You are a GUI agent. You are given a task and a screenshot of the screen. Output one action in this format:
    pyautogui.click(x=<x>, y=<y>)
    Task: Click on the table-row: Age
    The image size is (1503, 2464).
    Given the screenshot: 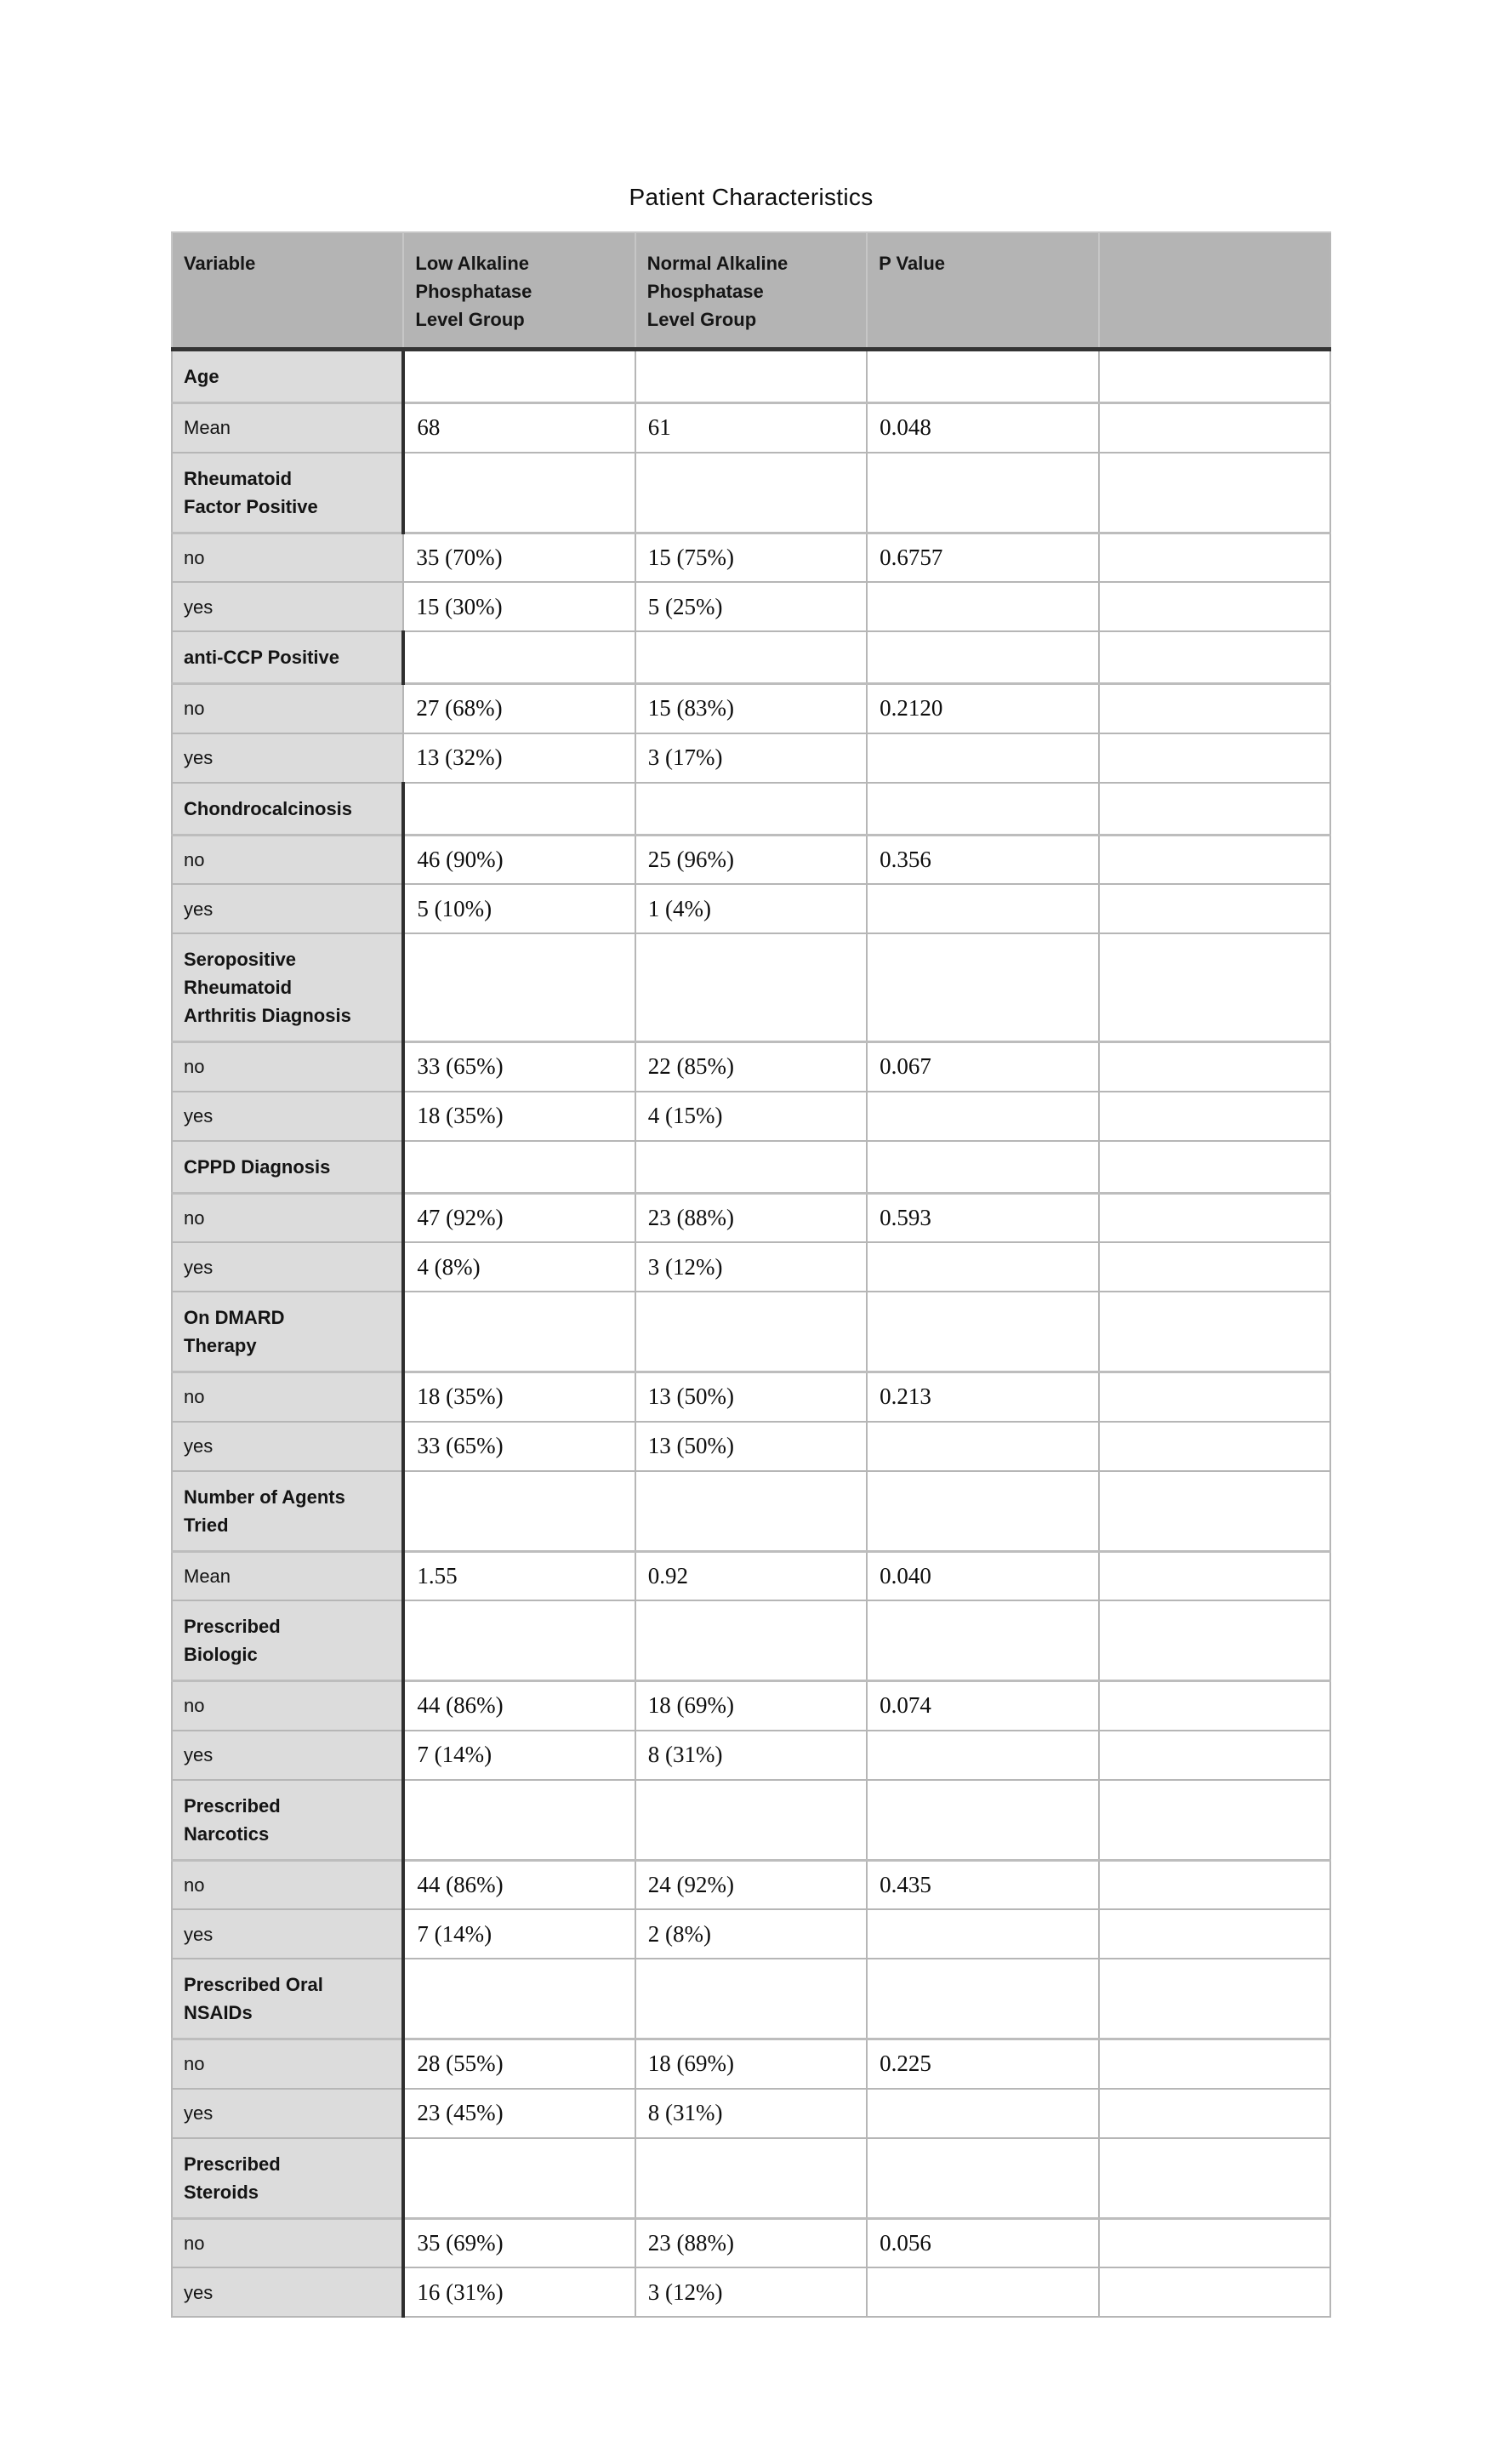 What is the action you would take?
    pyautogui.click(x=751, y=376)
    